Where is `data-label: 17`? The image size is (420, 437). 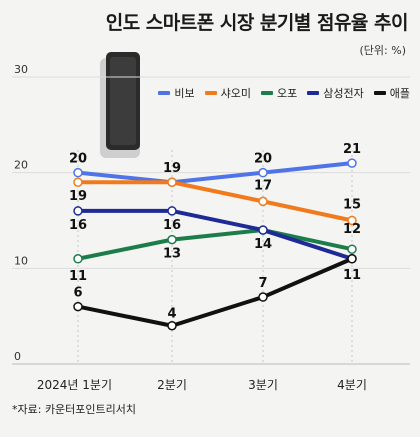 data-label: 17 is located at coordinates (263, 185).